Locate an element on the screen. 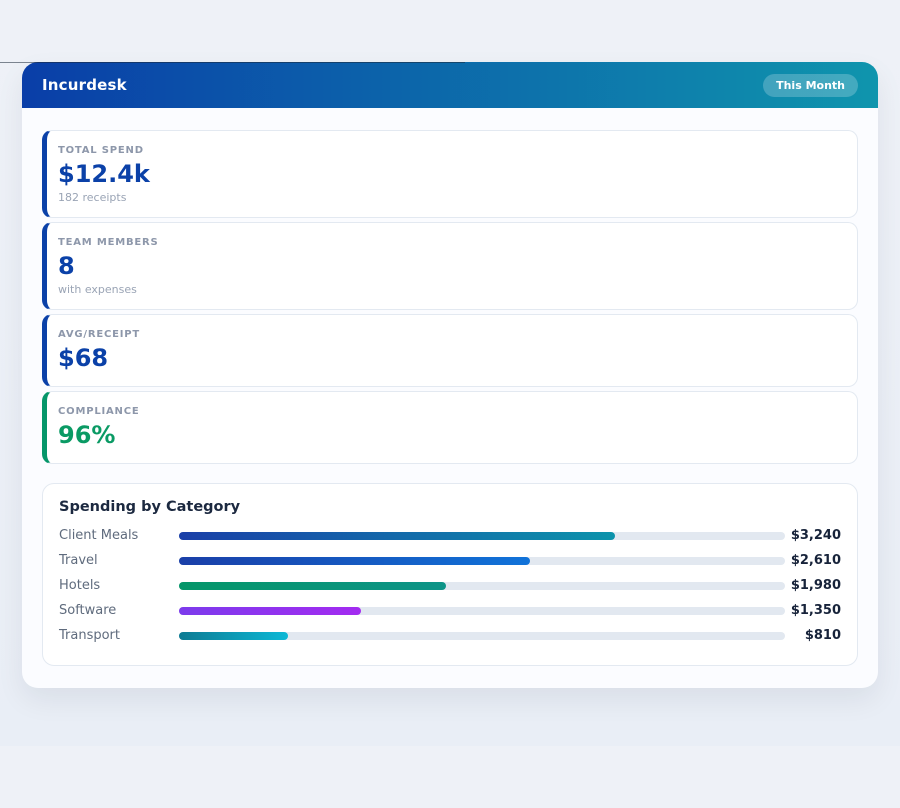 The width and height of the screenshot is (900, 808). stat-card-compliance: COMPLIANCE 96% is located at coordinates (450, 427).